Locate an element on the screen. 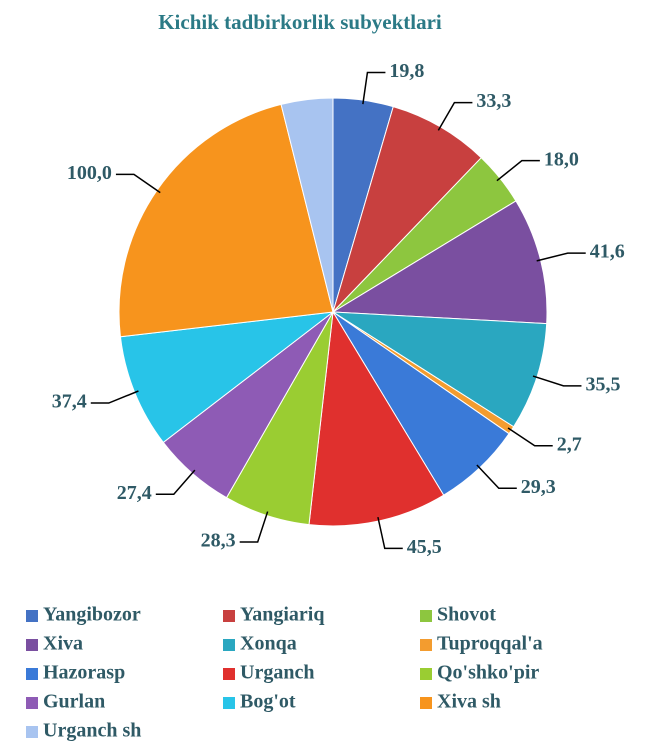 Image resolution: width=669 pixels, height=753 pixels. data-label: 100,0 is located at coordinates (89, 173).